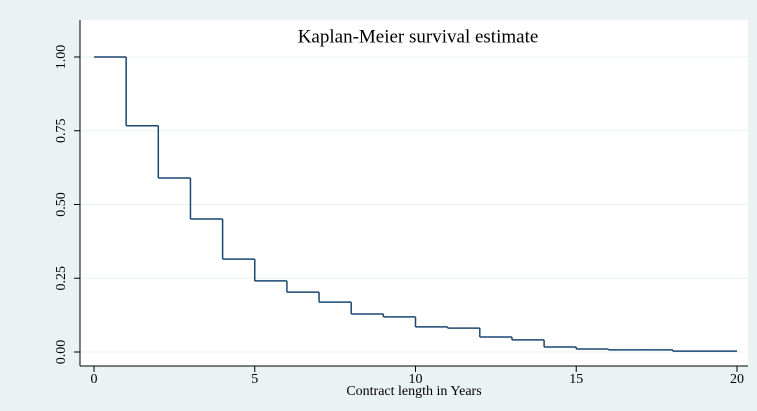  What do you see at coordinates (61, 352) in the screenshot?
I see `y-tick-label: 0.00` at bounding box center [61, 352].